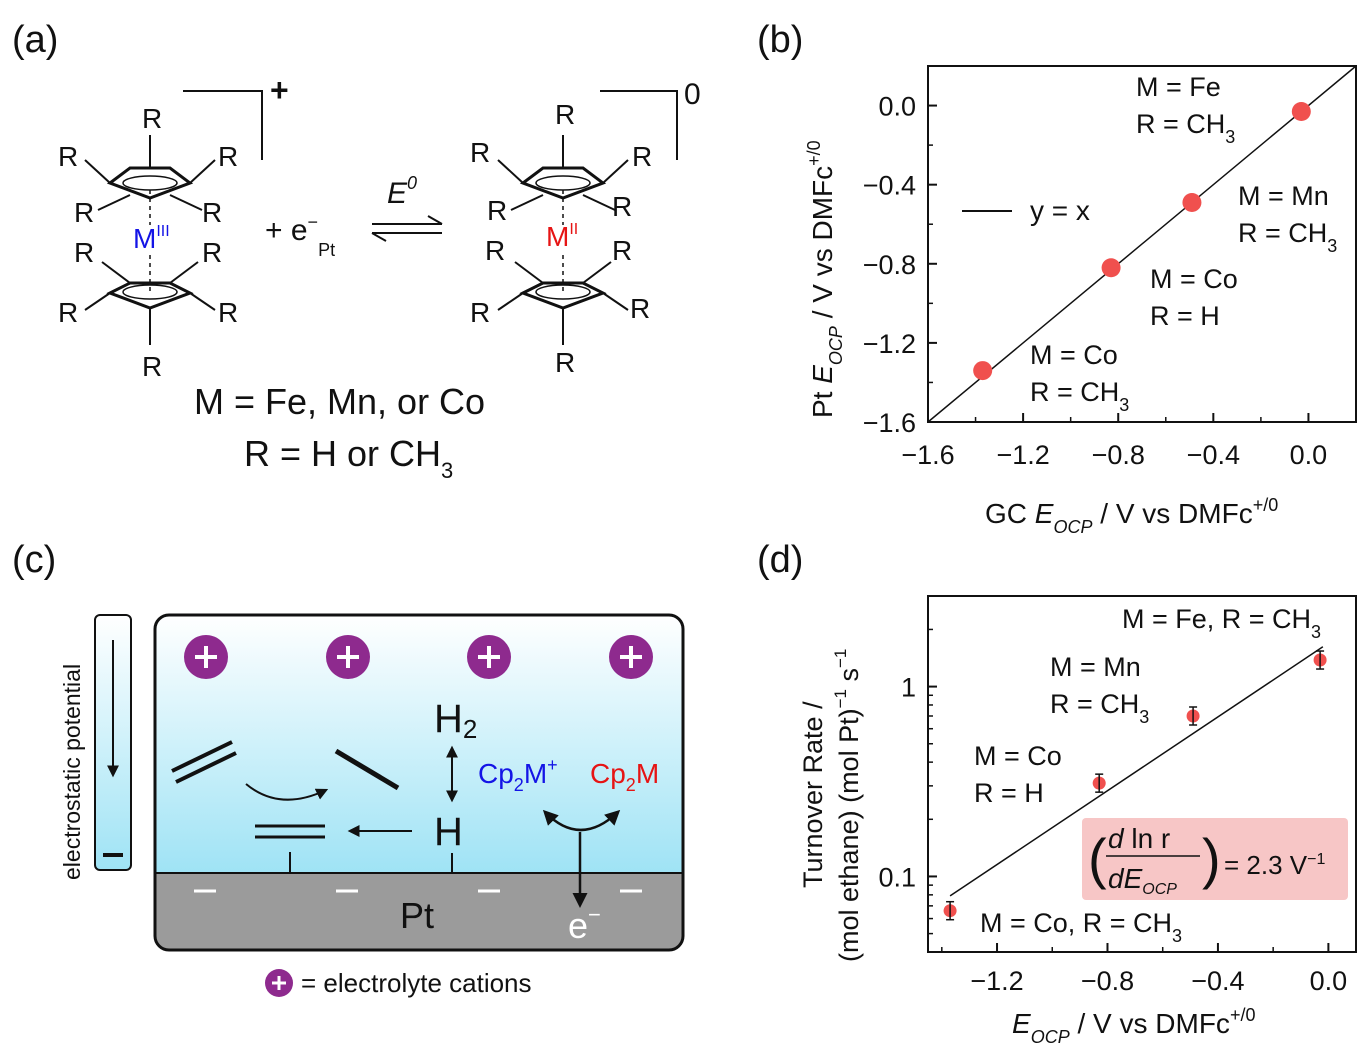 Image resolution: width=1358 pixels, height=1045 pixels. Describe the element at coordinates (1185, 128) in the screenshot. I see `annot-b-1b: R = CH3` at that location.